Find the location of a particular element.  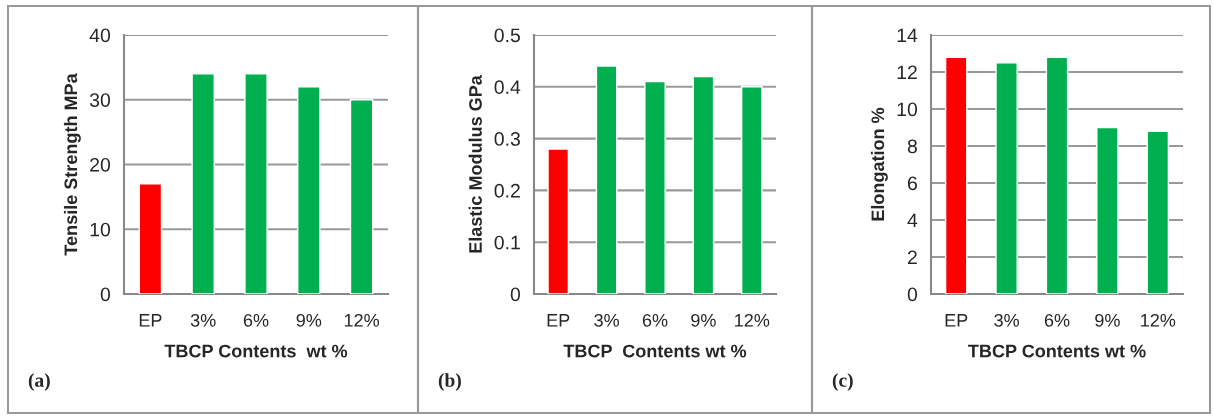

y-axis-title: Tensile Strength MPa is located at coordinates (72, 164).